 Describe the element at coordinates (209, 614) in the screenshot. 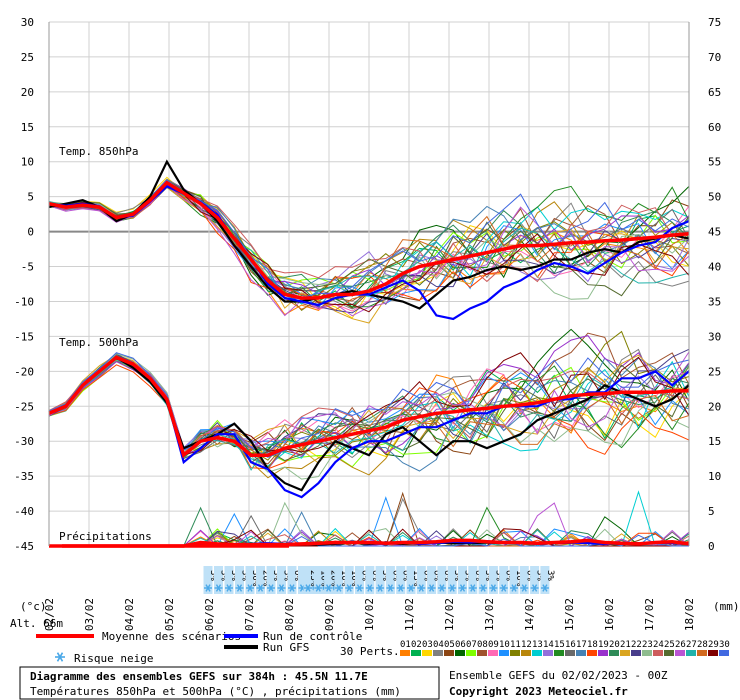

I see `x-tick-label: 06/02` at that location.